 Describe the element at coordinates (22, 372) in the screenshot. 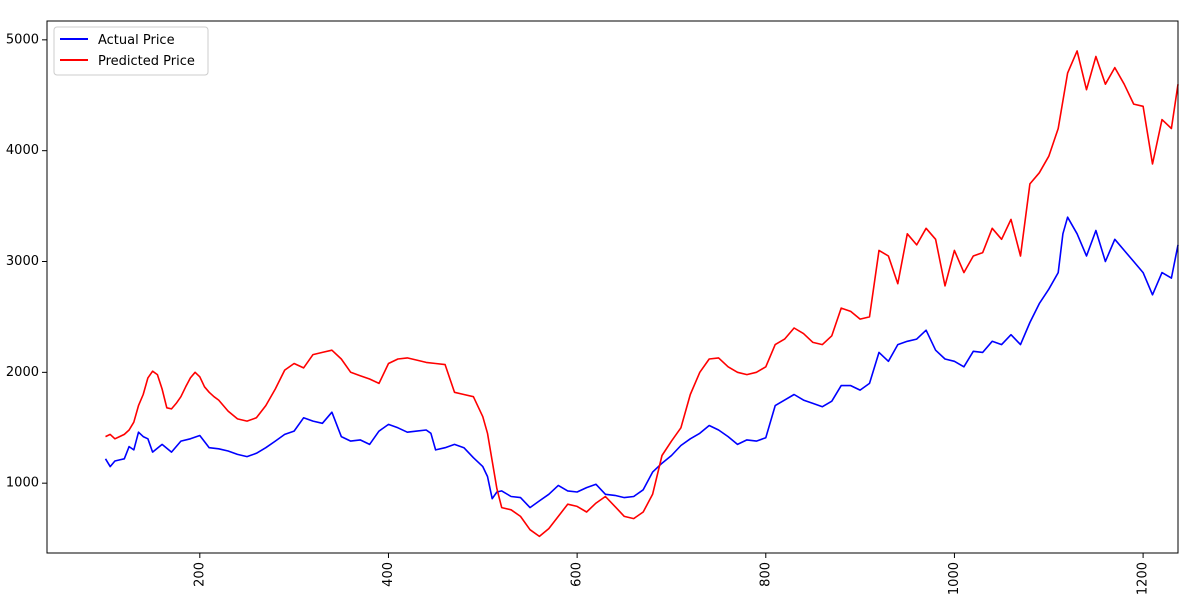

I see `y-tick-label: 2000` at that location.